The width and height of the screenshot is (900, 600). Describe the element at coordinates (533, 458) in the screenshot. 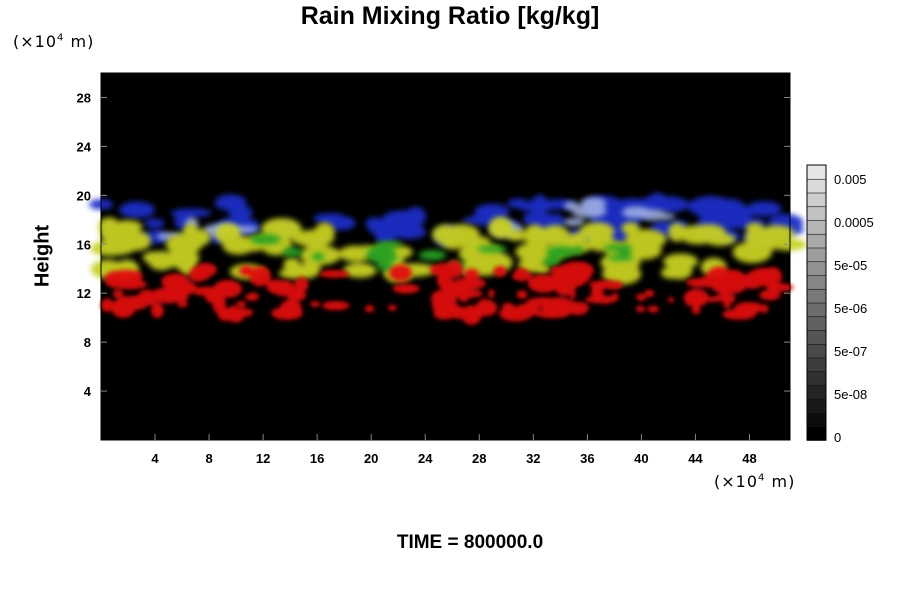

I see `x-tick-label: 32` at that location.